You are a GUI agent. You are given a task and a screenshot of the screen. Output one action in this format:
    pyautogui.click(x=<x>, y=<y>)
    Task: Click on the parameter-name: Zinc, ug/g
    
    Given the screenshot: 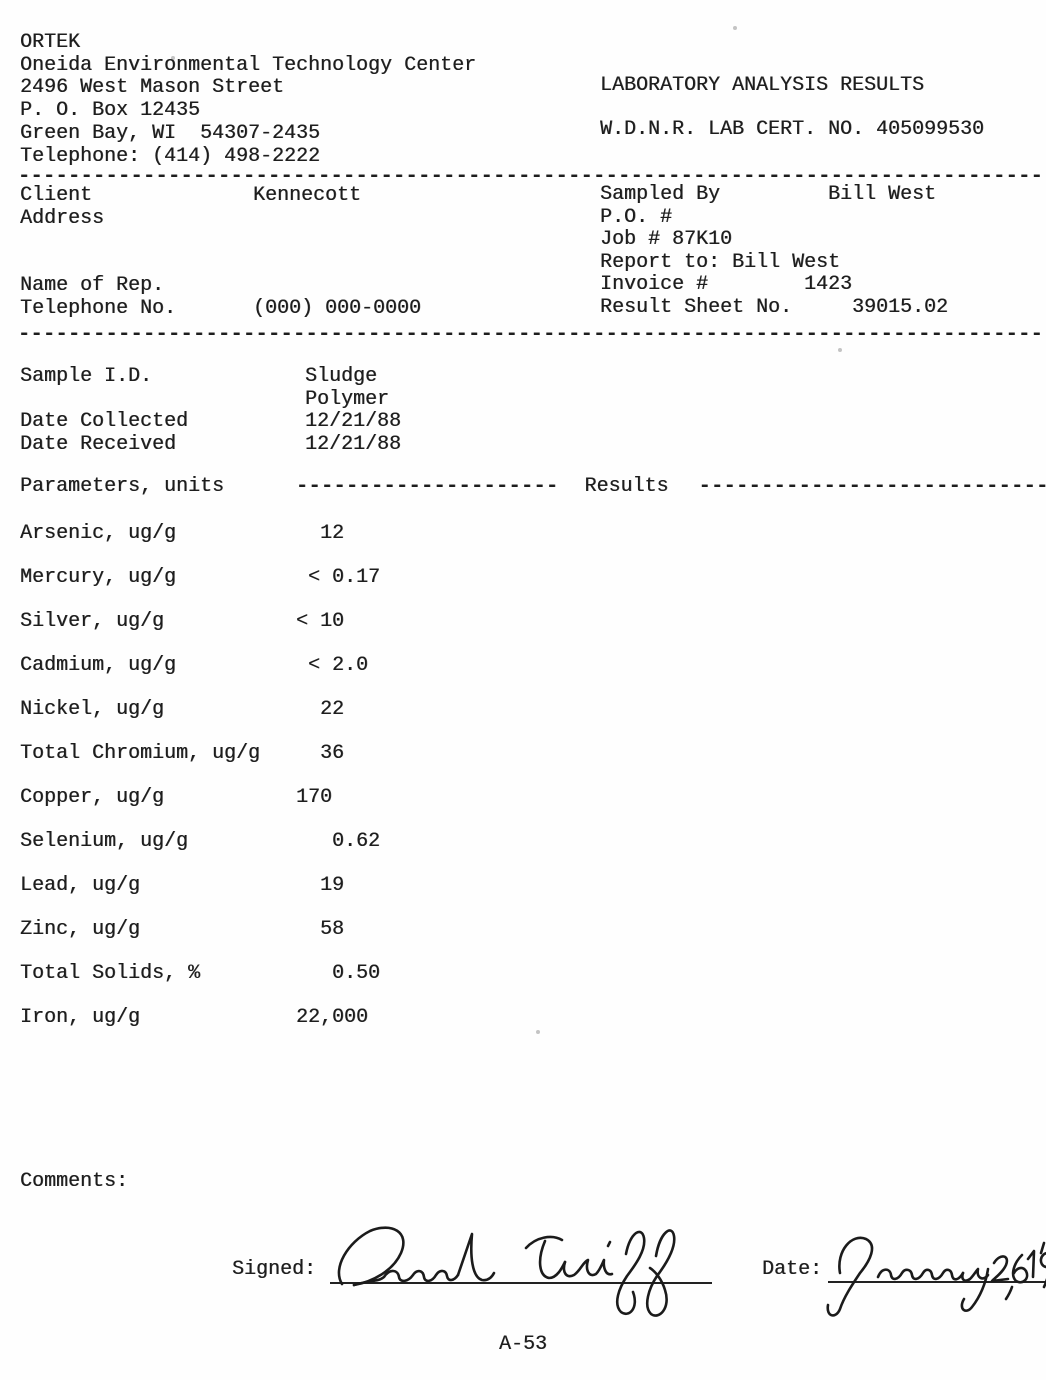 What is the action you would take?
    pyautogui.click(x=80, y=929)
    